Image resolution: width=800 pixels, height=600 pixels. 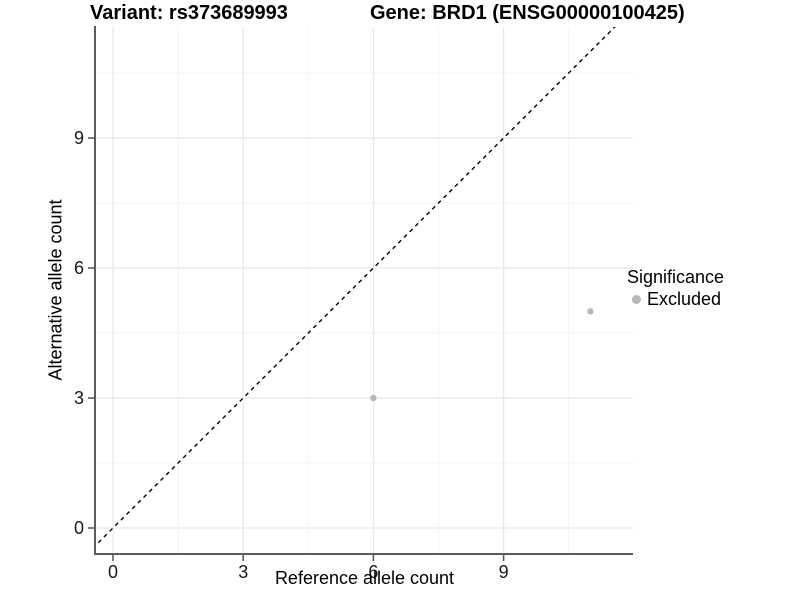 I want to click on y-tick-label: 6, so click(x=79, y=268).